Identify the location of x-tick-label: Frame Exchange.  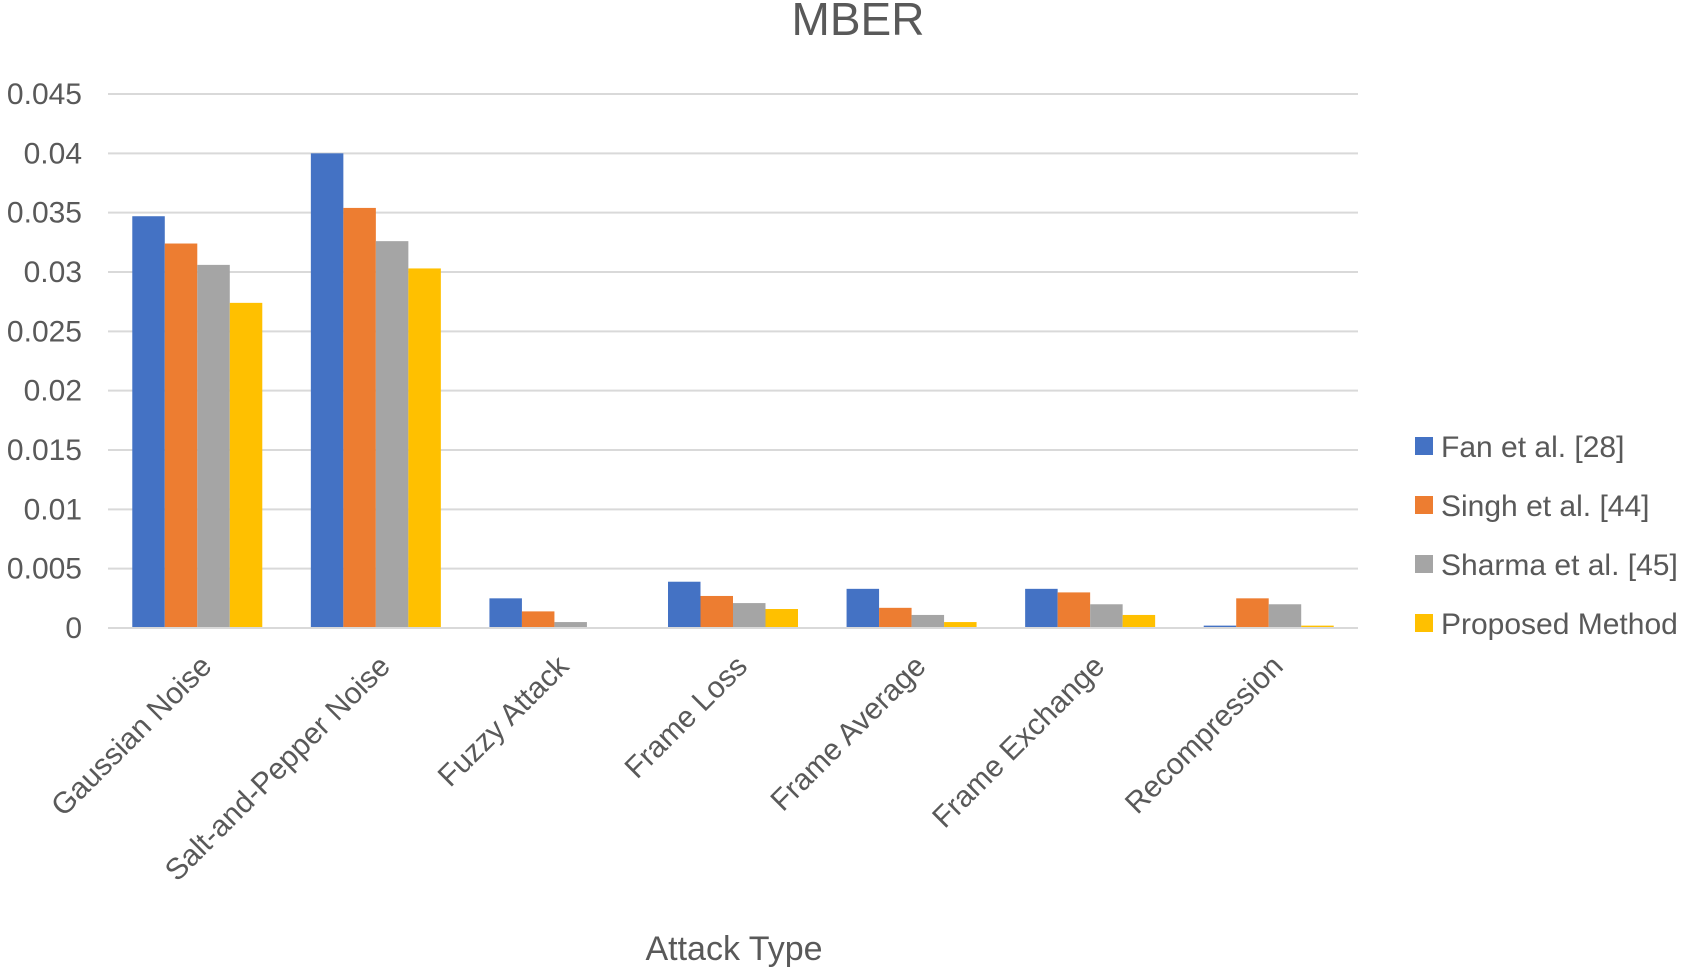
(1018, 742).